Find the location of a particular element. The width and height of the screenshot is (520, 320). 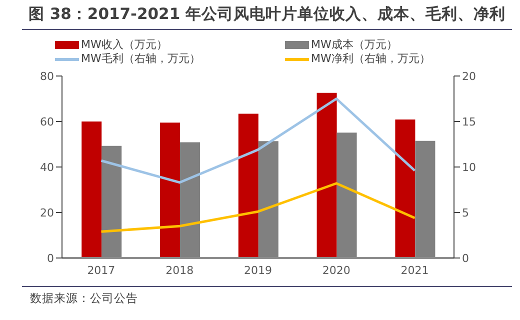

y-tick-label: 40 is located at coordinates (47, 167).